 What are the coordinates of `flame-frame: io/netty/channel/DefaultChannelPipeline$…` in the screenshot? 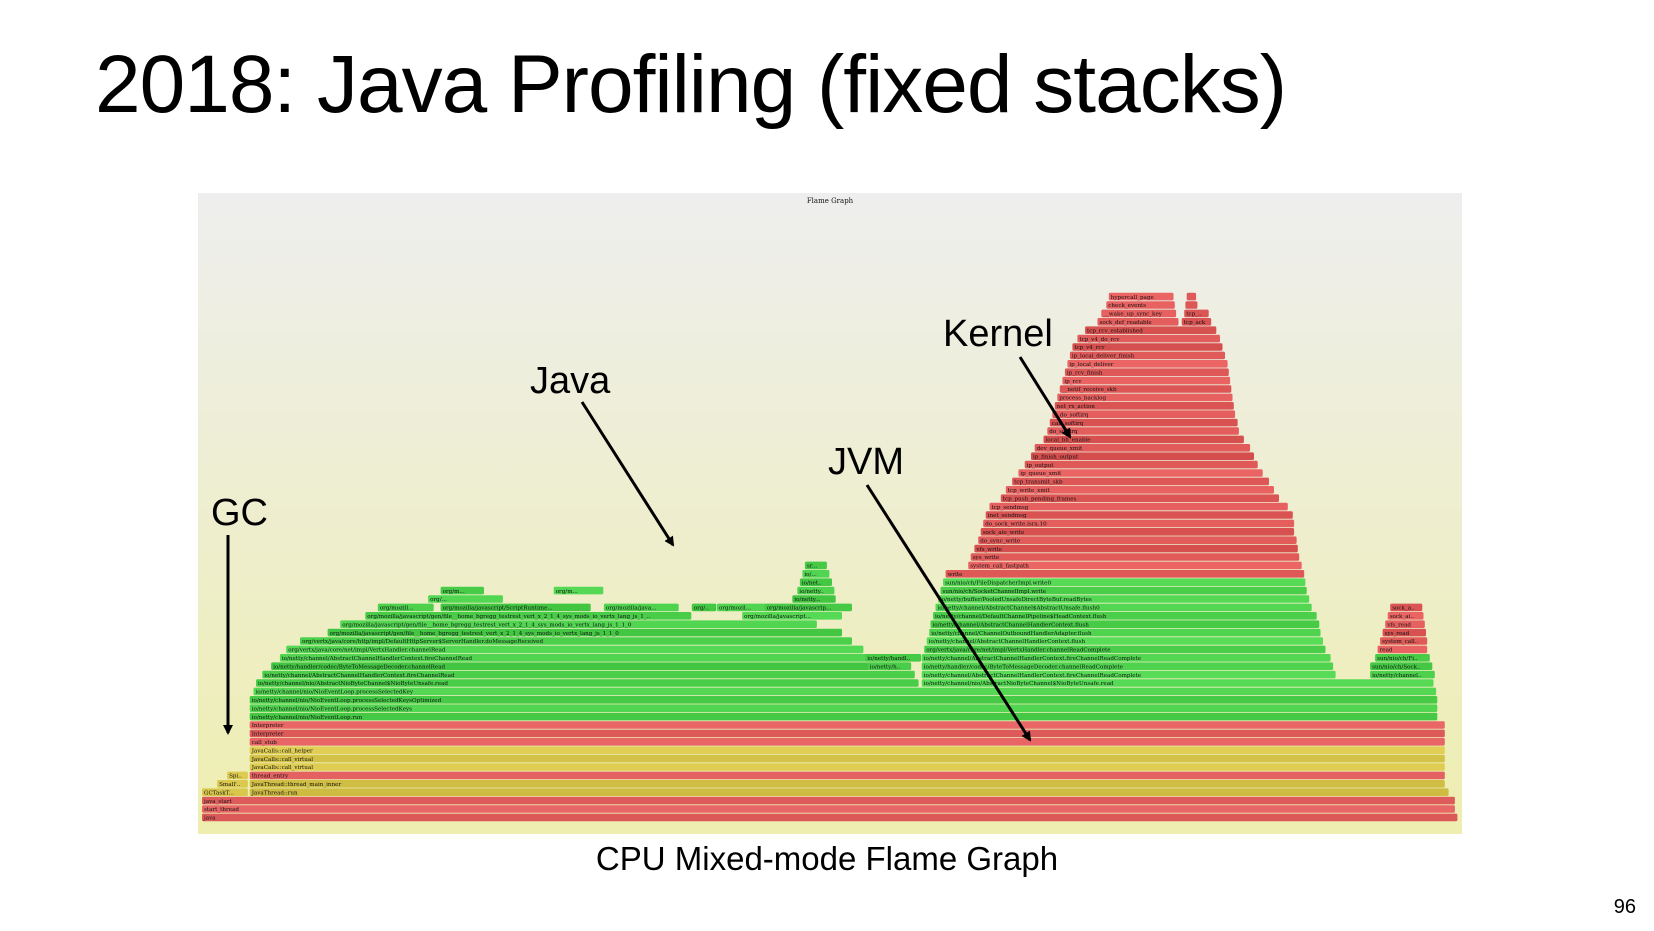 It's located at (1125, 616).